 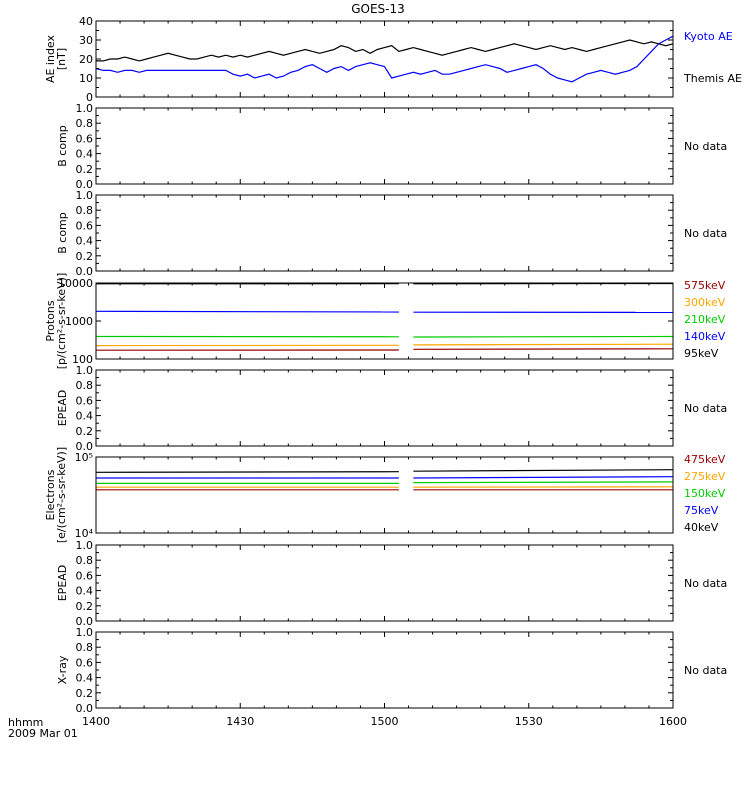 I want to click on panel-b_comp_1: 0.0 0.2 0.4 0.6 0.8 1.0 B comp No data, so click(x=391, y=146).